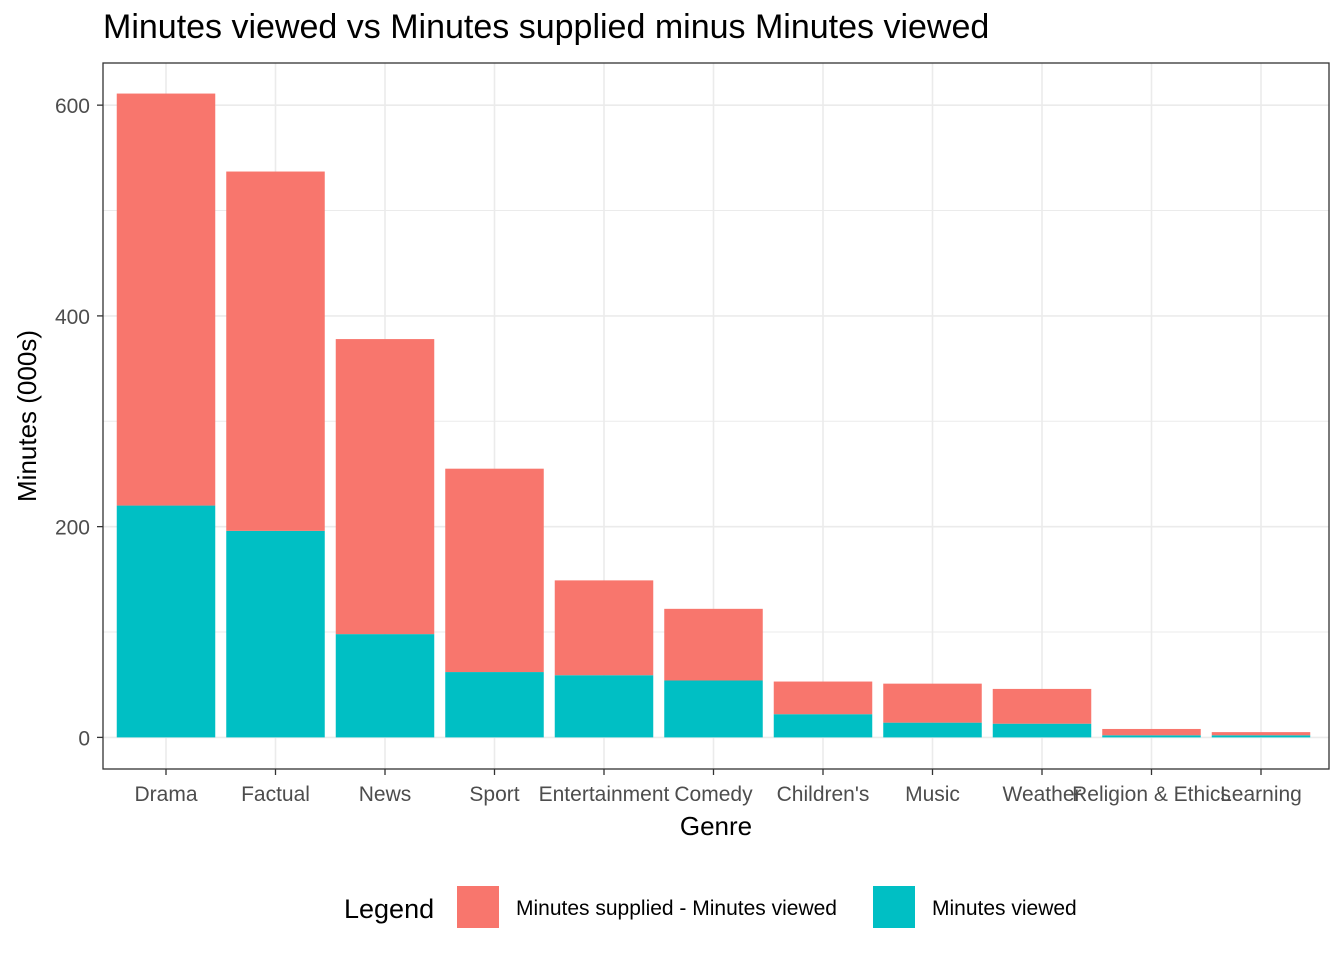  I want to click on x-tick-label: Sport, so click(494, 794).